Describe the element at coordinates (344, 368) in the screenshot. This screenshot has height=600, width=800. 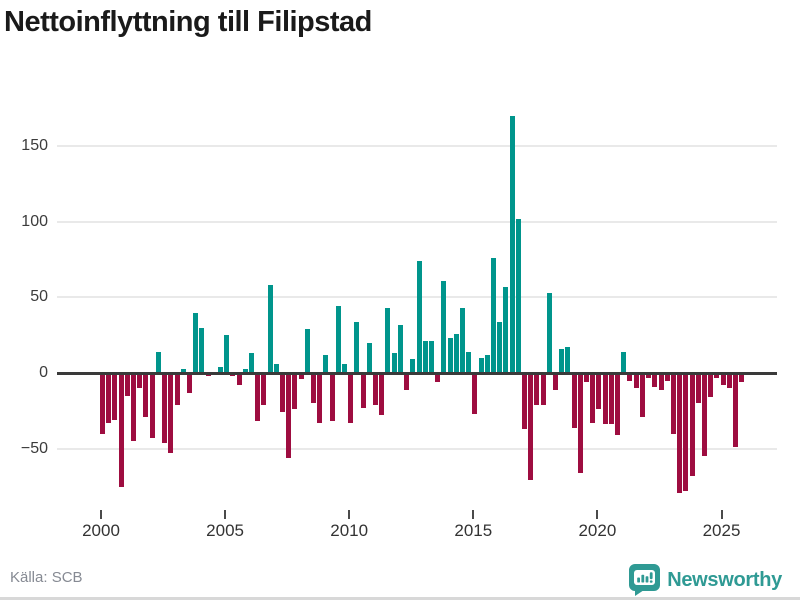
I see `bar-2009Q4` at that location.